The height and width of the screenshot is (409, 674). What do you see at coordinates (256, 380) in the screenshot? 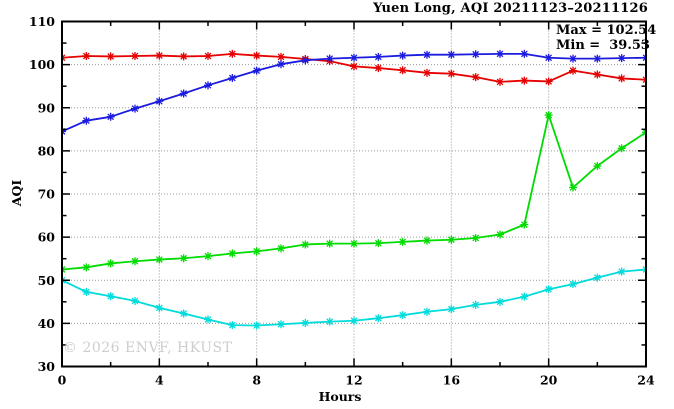
I see `x-tick-label: 8` at bounding box center [256, 380].